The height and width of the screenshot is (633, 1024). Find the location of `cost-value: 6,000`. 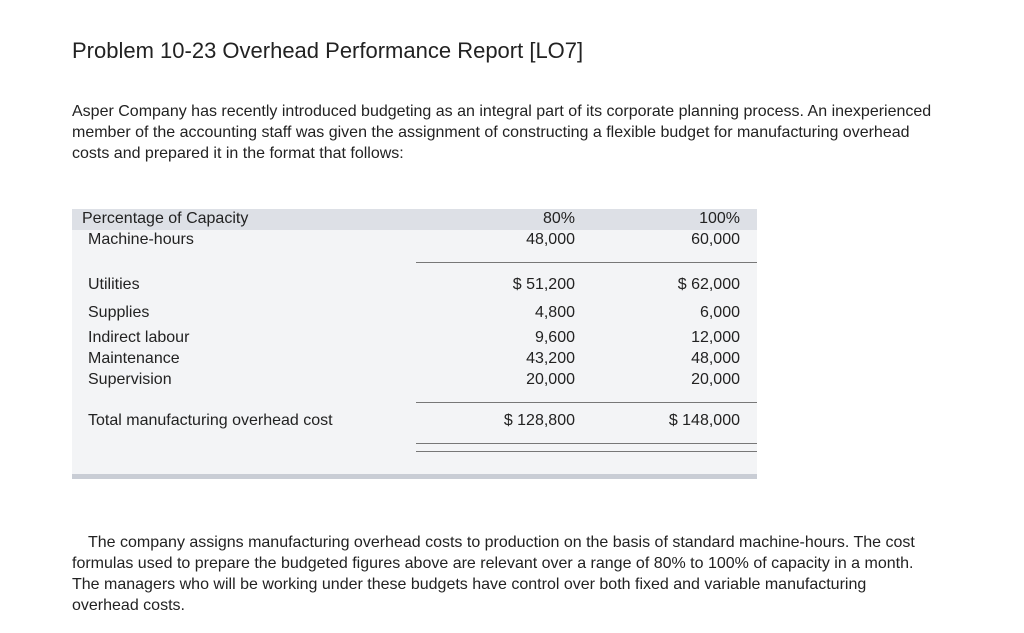

cost-value: 6,000 is located at coordinates (719, 312).